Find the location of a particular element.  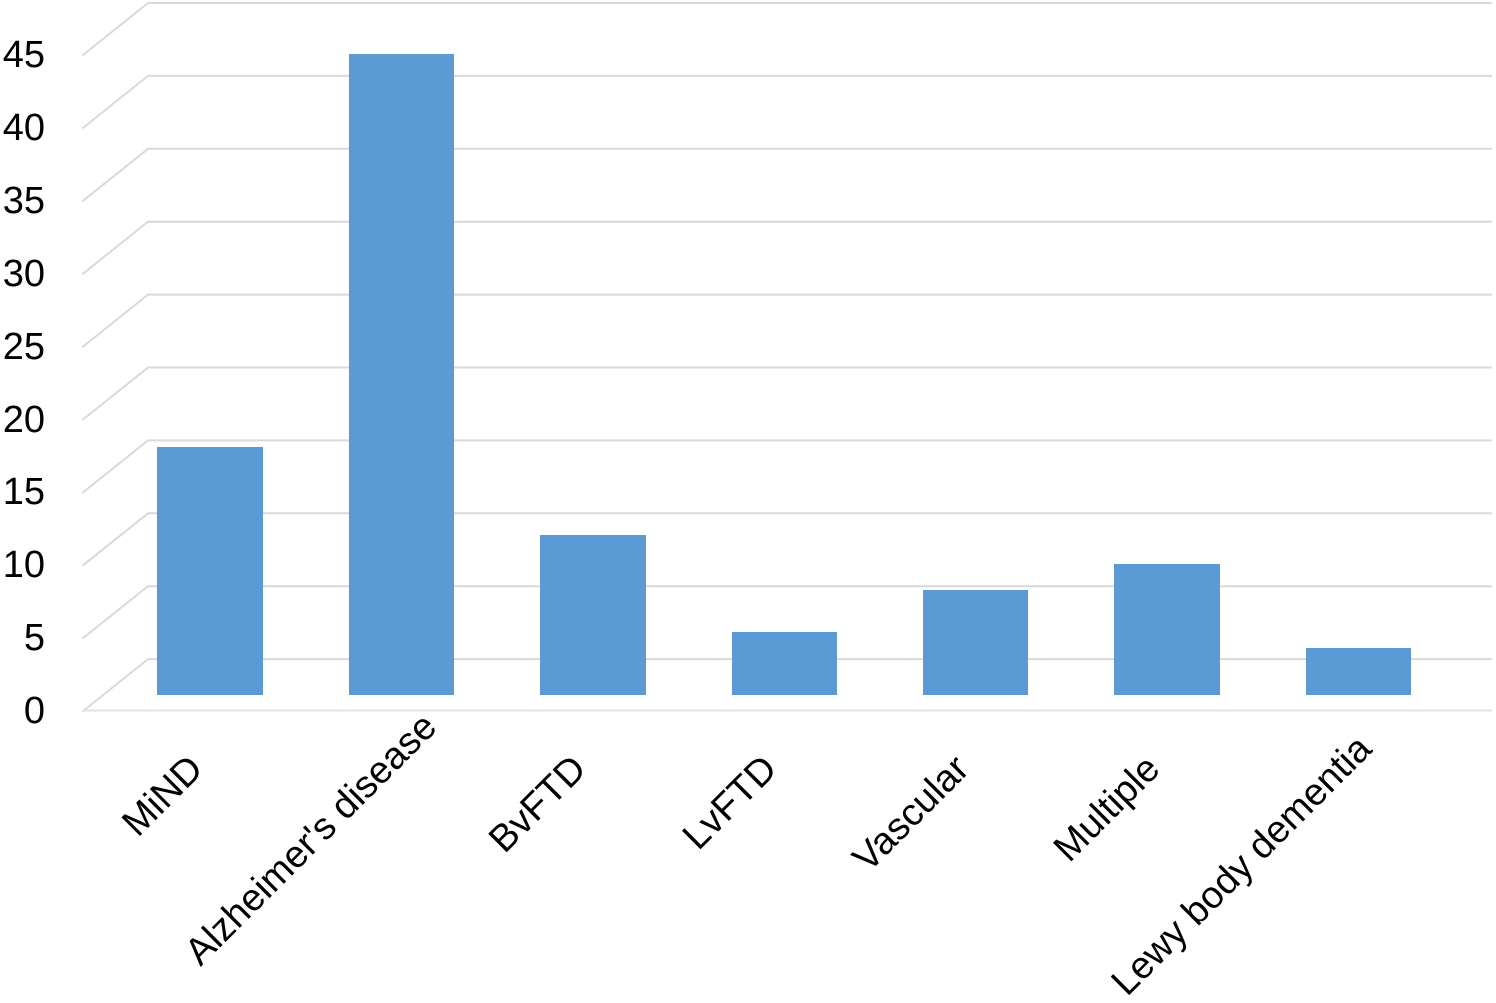

y-axis-tick-label-30: 30 is located at coordinates (23, 273).